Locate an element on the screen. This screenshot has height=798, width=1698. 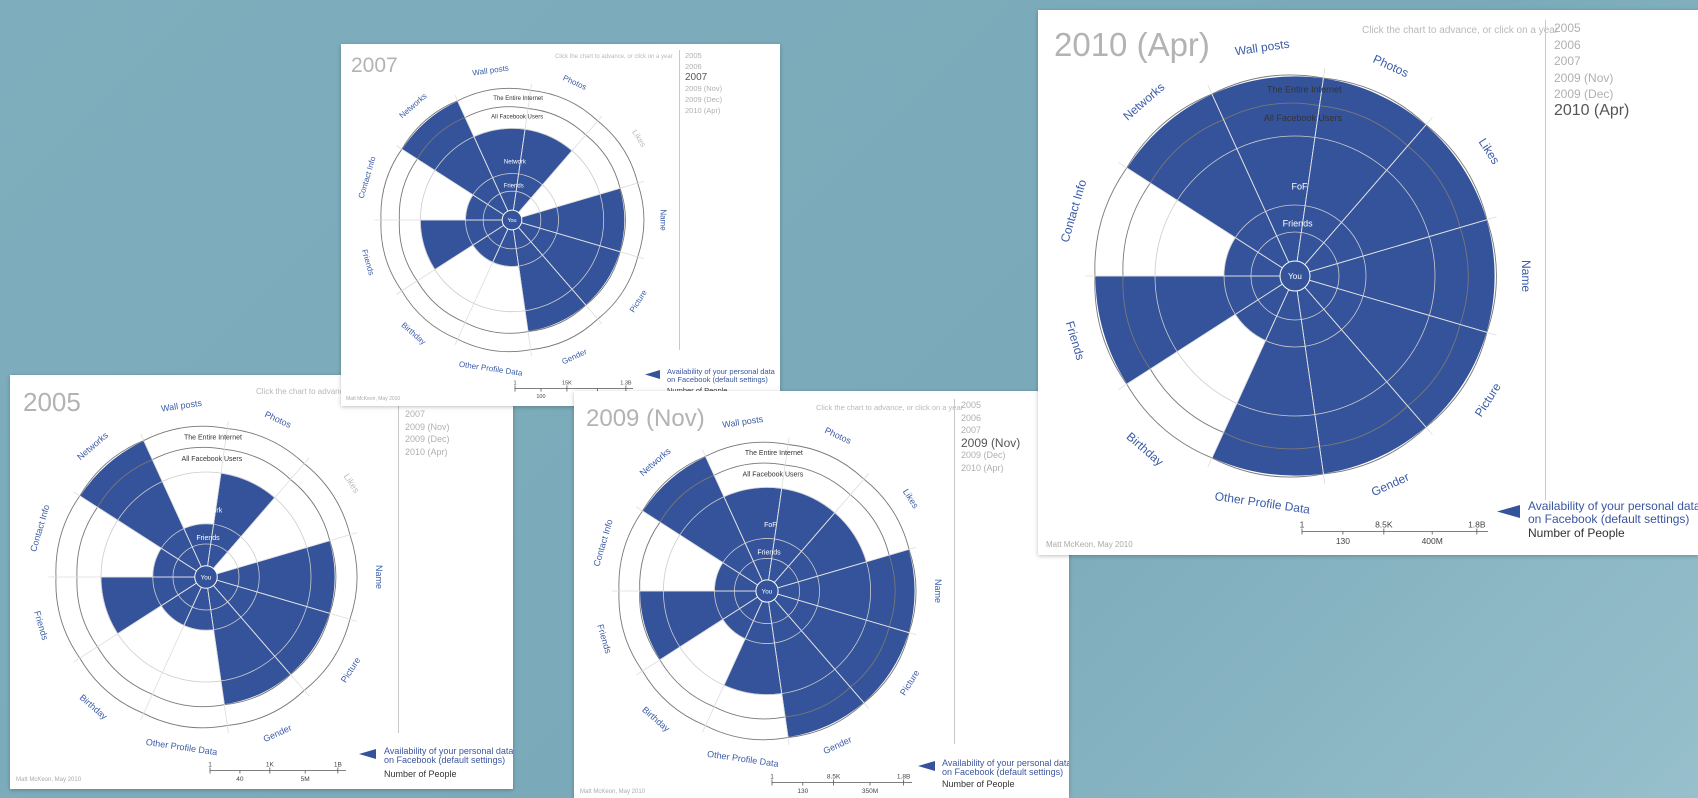
ring-label-the-entire-internet: The Entire Internet is located at coordinates (774, 453).